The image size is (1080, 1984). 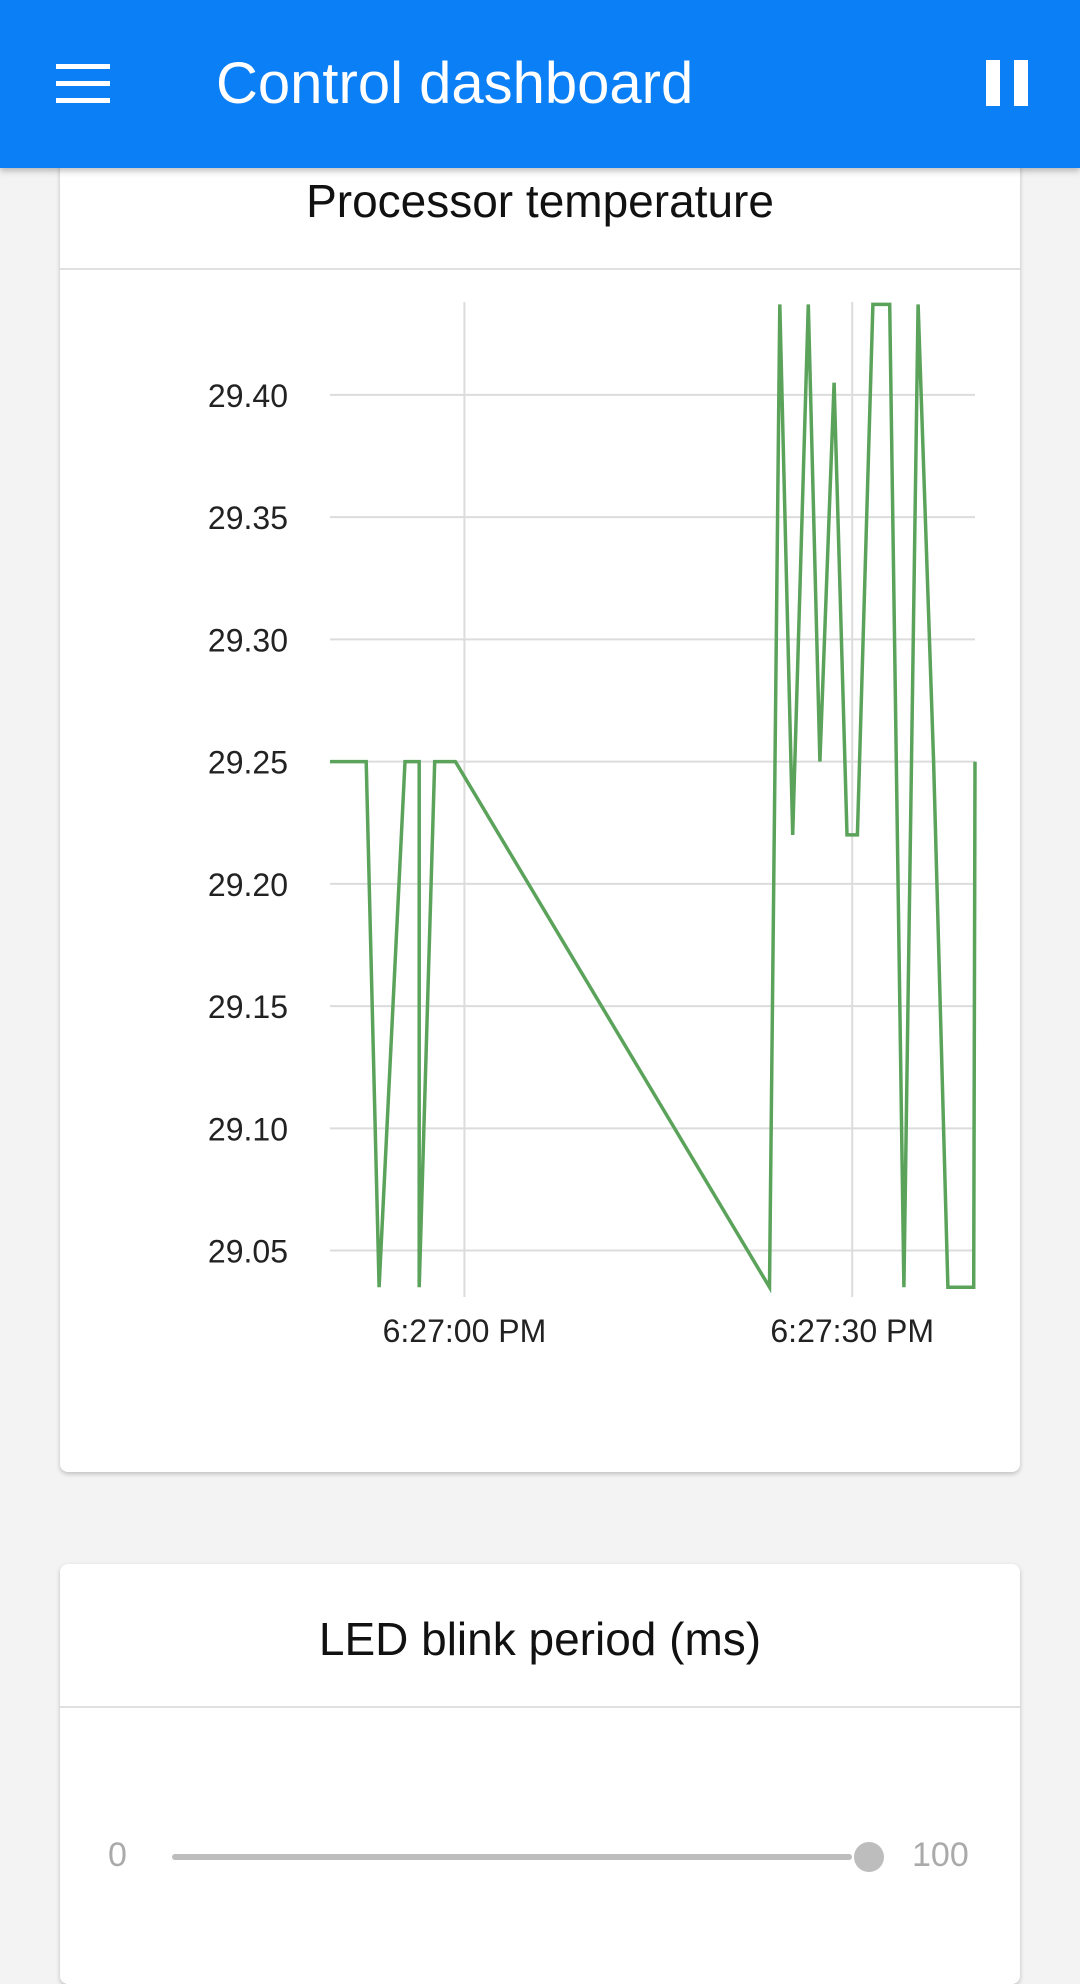 What do you see at coordinates (248, 1007) in the screenshot?
I see `y-tick-label: 29.15` at bounding box center [248, 1007].